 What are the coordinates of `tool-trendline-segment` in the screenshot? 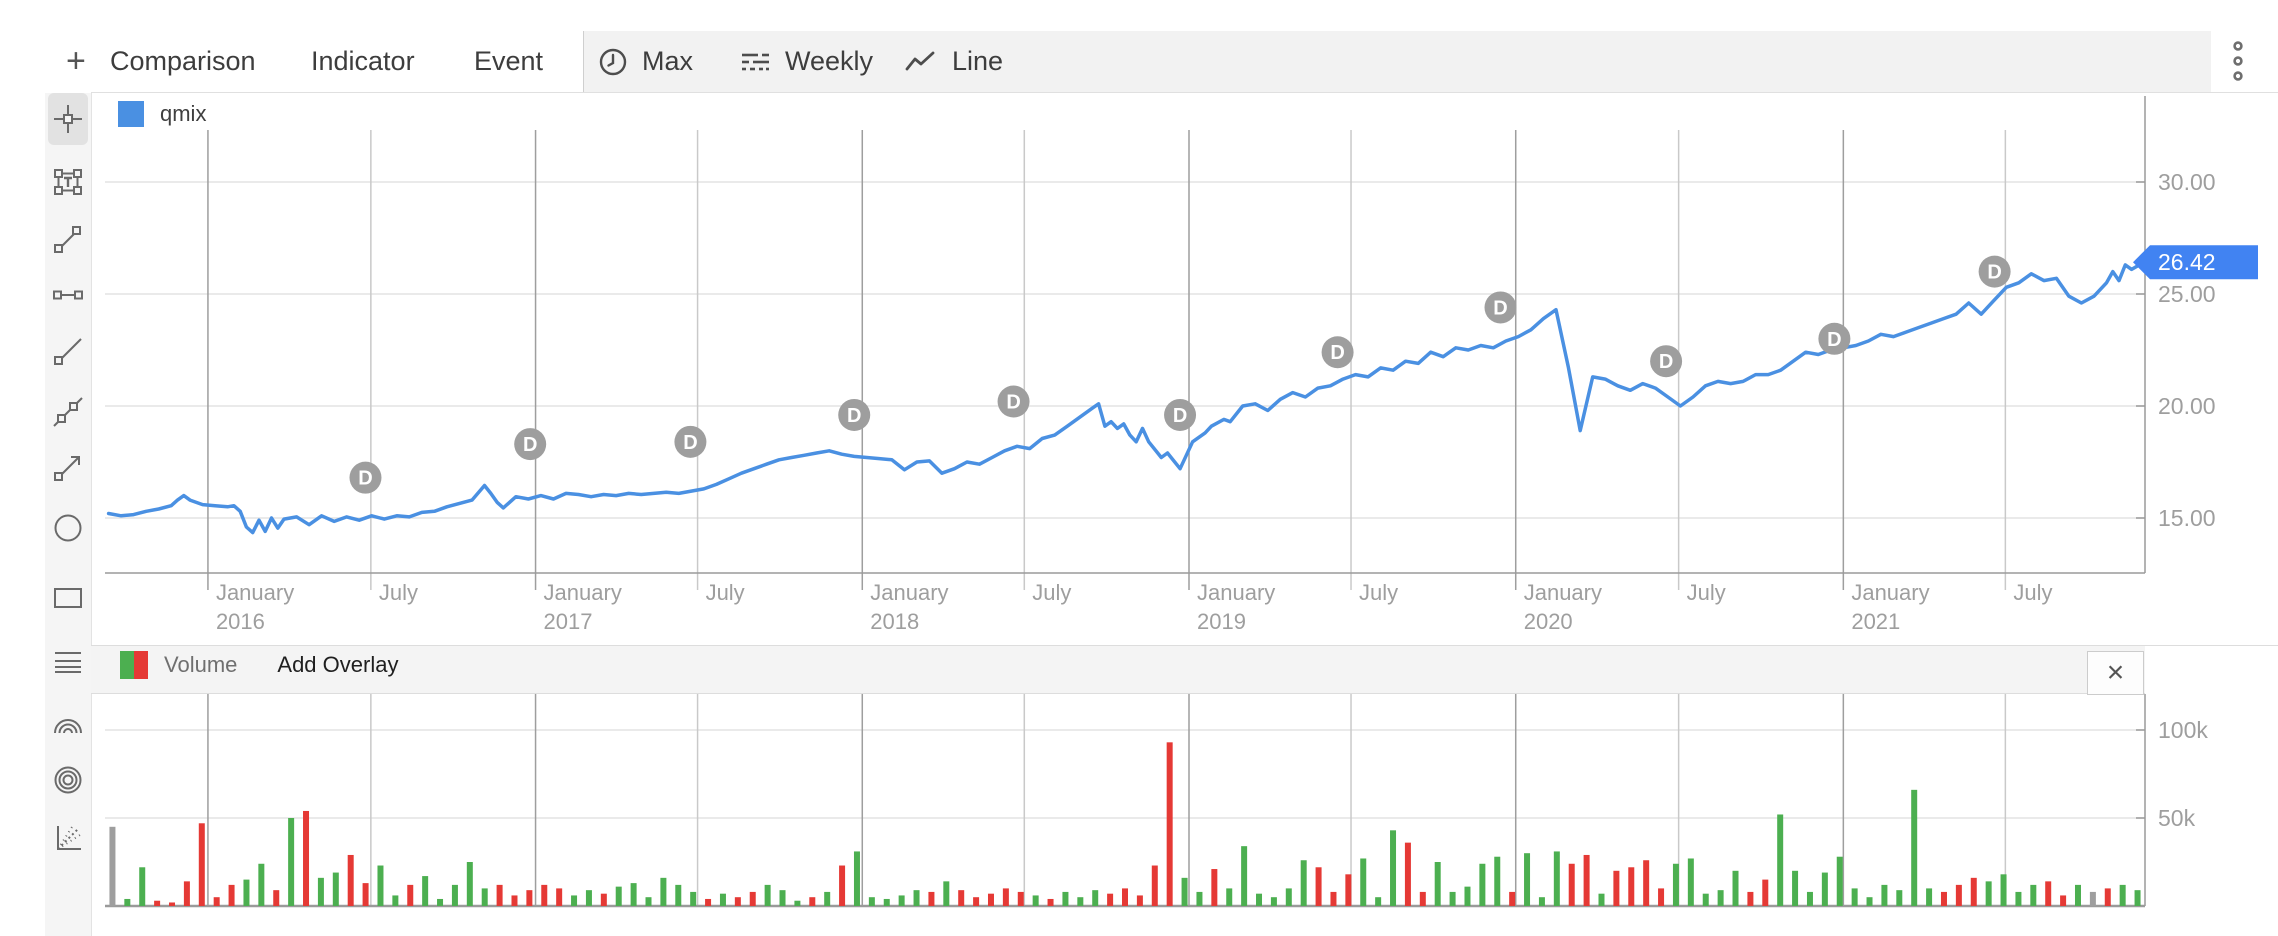 It's located at (68, 240).